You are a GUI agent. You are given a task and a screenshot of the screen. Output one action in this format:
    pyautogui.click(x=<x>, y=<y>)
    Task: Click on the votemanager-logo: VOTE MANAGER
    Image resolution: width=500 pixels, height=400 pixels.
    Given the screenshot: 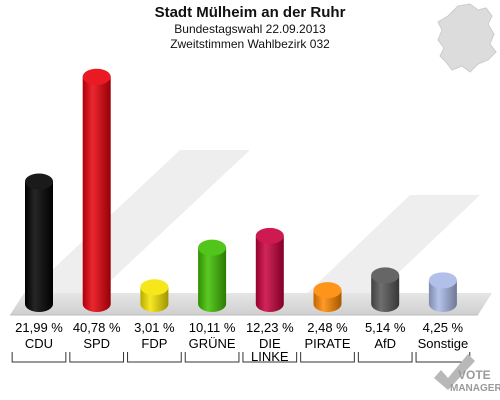 What is the action you would take?
    pyautogui.click(x=467, y=374)
    